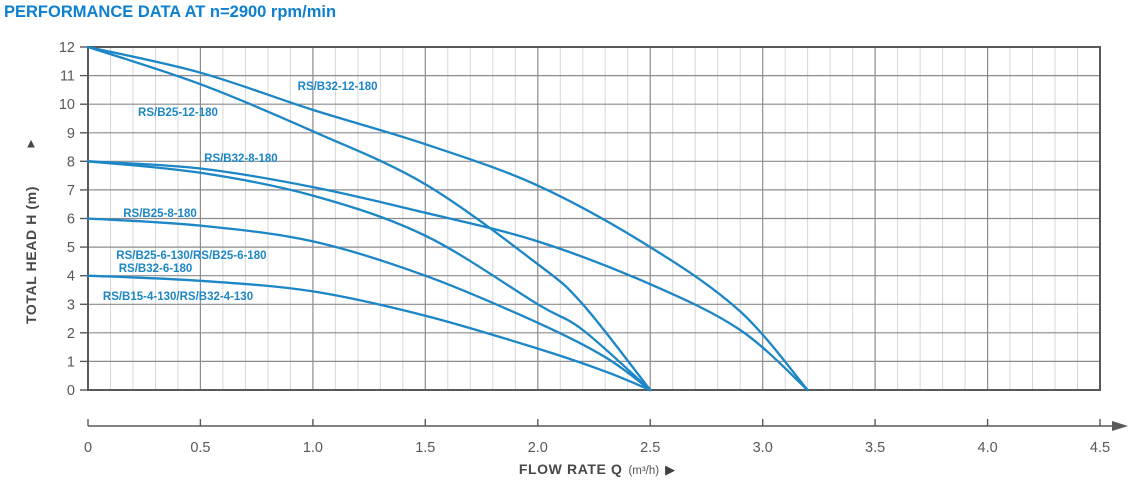 This screenshot has height=496, width=1130. Describe the element at coordinates (71, 162) in the screenshot. I see `y-tick-label: 8` at that location.